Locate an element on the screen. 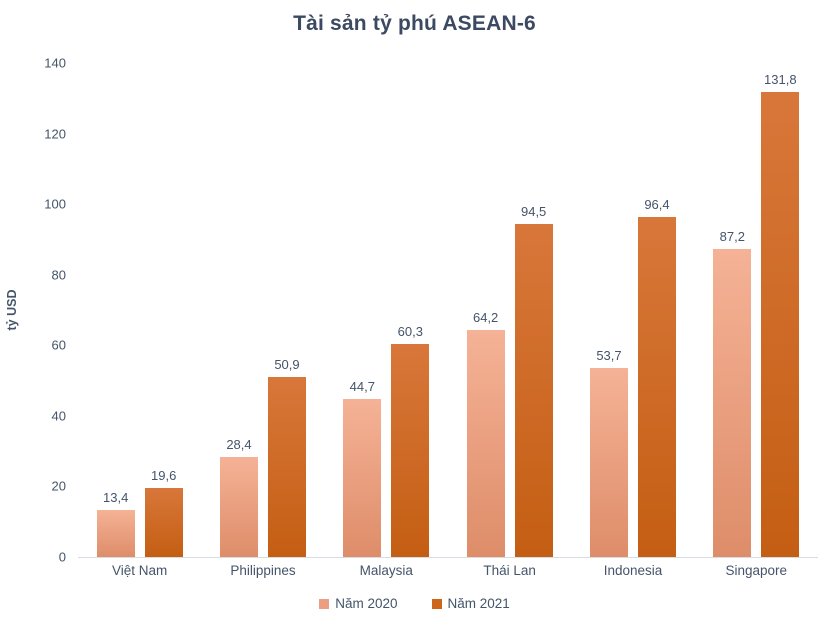 The width and height of the screenshot is (829, 628). y-tick-label: 140 is located at coordinates (55, 63).